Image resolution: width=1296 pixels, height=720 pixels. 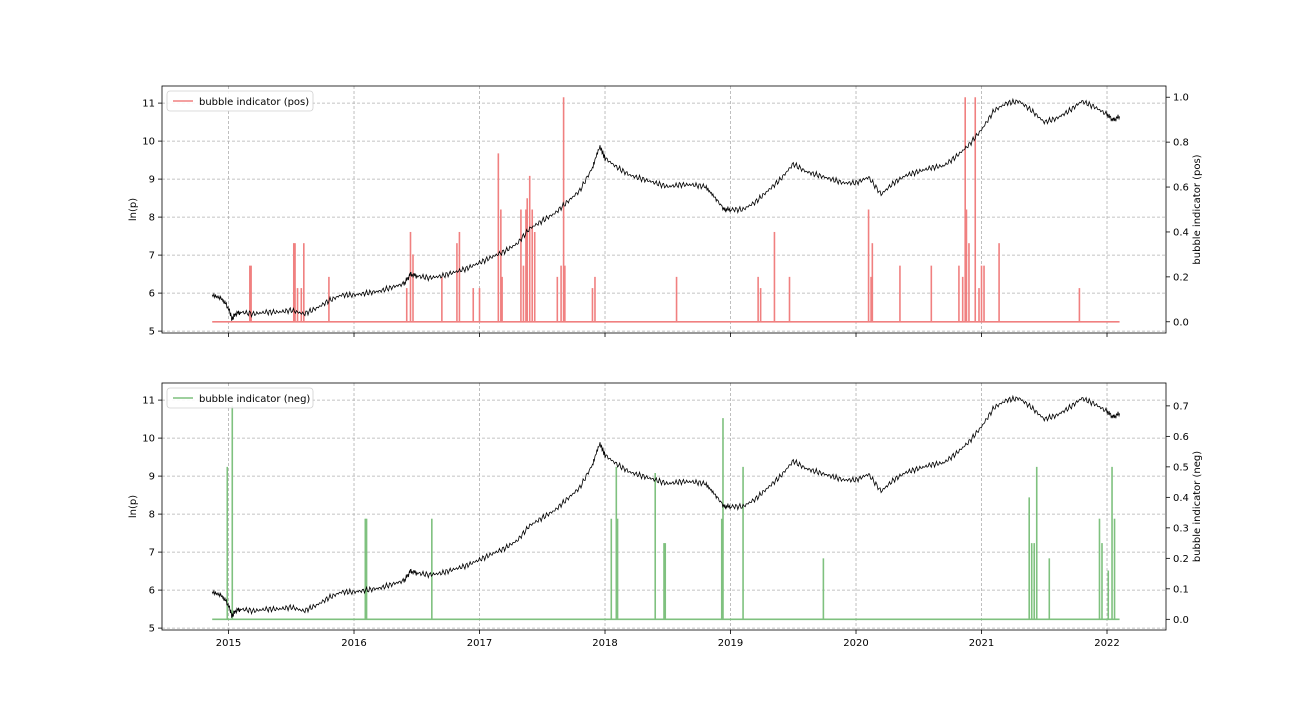 I want to click on legend-label: bubble indicator (neg), so click(x=254, y=399).